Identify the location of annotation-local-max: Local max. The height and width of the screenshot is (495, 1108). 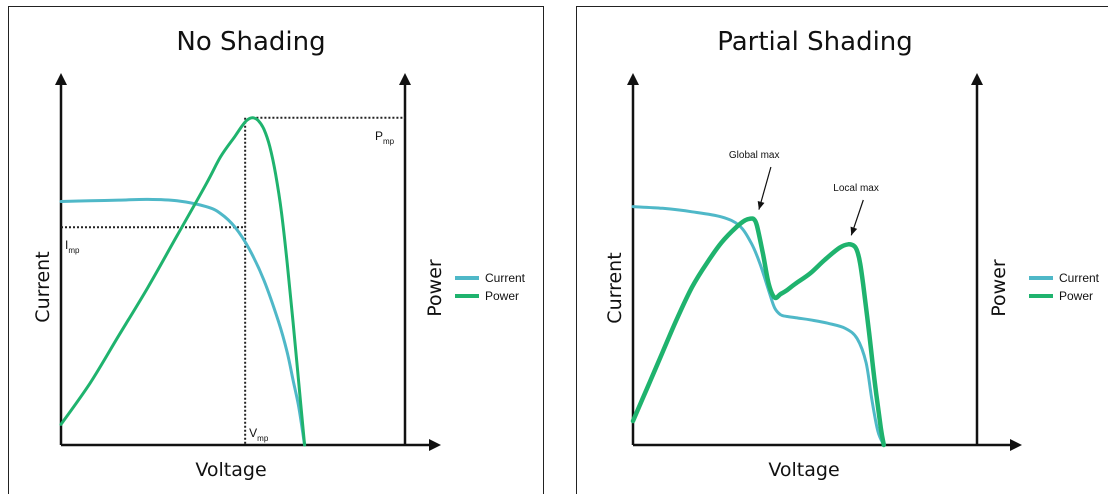
(856, 188).